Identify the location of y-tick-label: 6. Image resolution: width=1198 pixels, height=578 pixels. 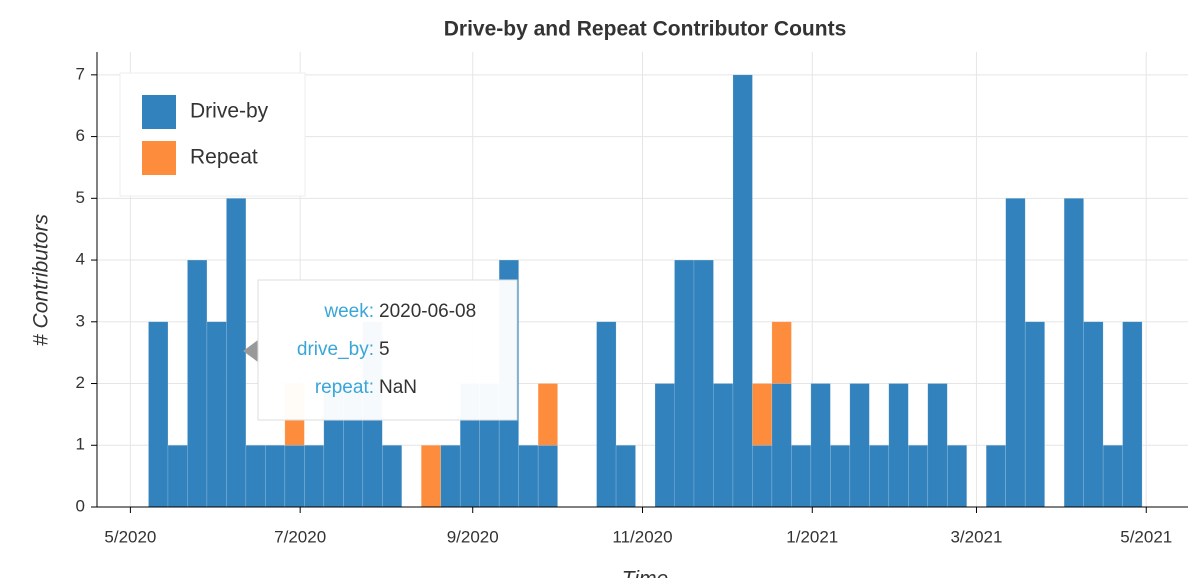
(80, 135).